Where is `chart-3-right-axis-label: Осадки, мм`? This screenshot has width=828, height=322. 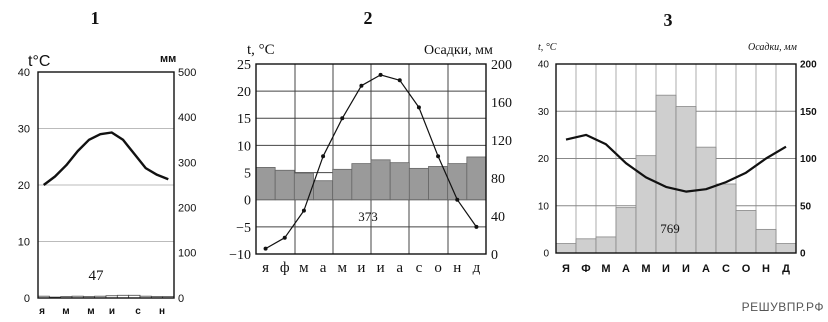 chart-3-right-axis-label: Осадки, мм is located at coordinates (773, 47).